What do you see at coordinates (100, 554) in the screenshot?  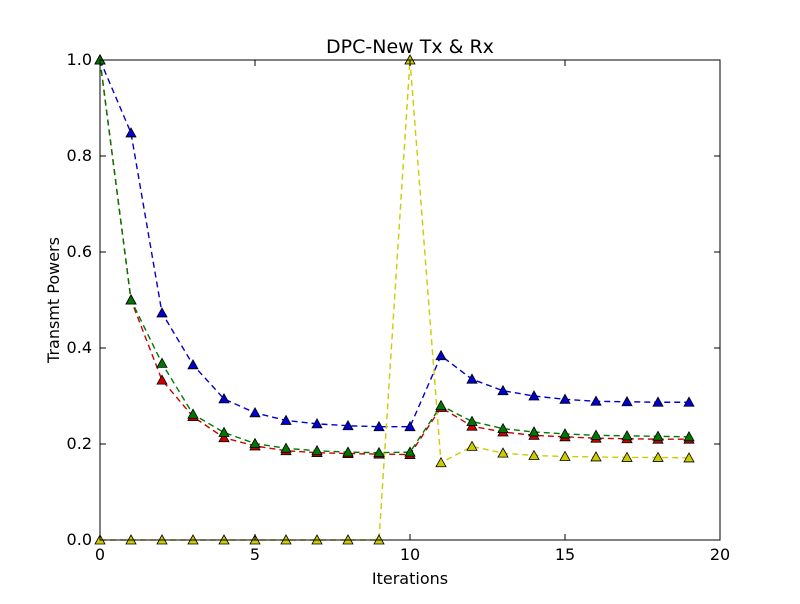 I see `x-tick-label: 0` at bounding box center [100, 554].